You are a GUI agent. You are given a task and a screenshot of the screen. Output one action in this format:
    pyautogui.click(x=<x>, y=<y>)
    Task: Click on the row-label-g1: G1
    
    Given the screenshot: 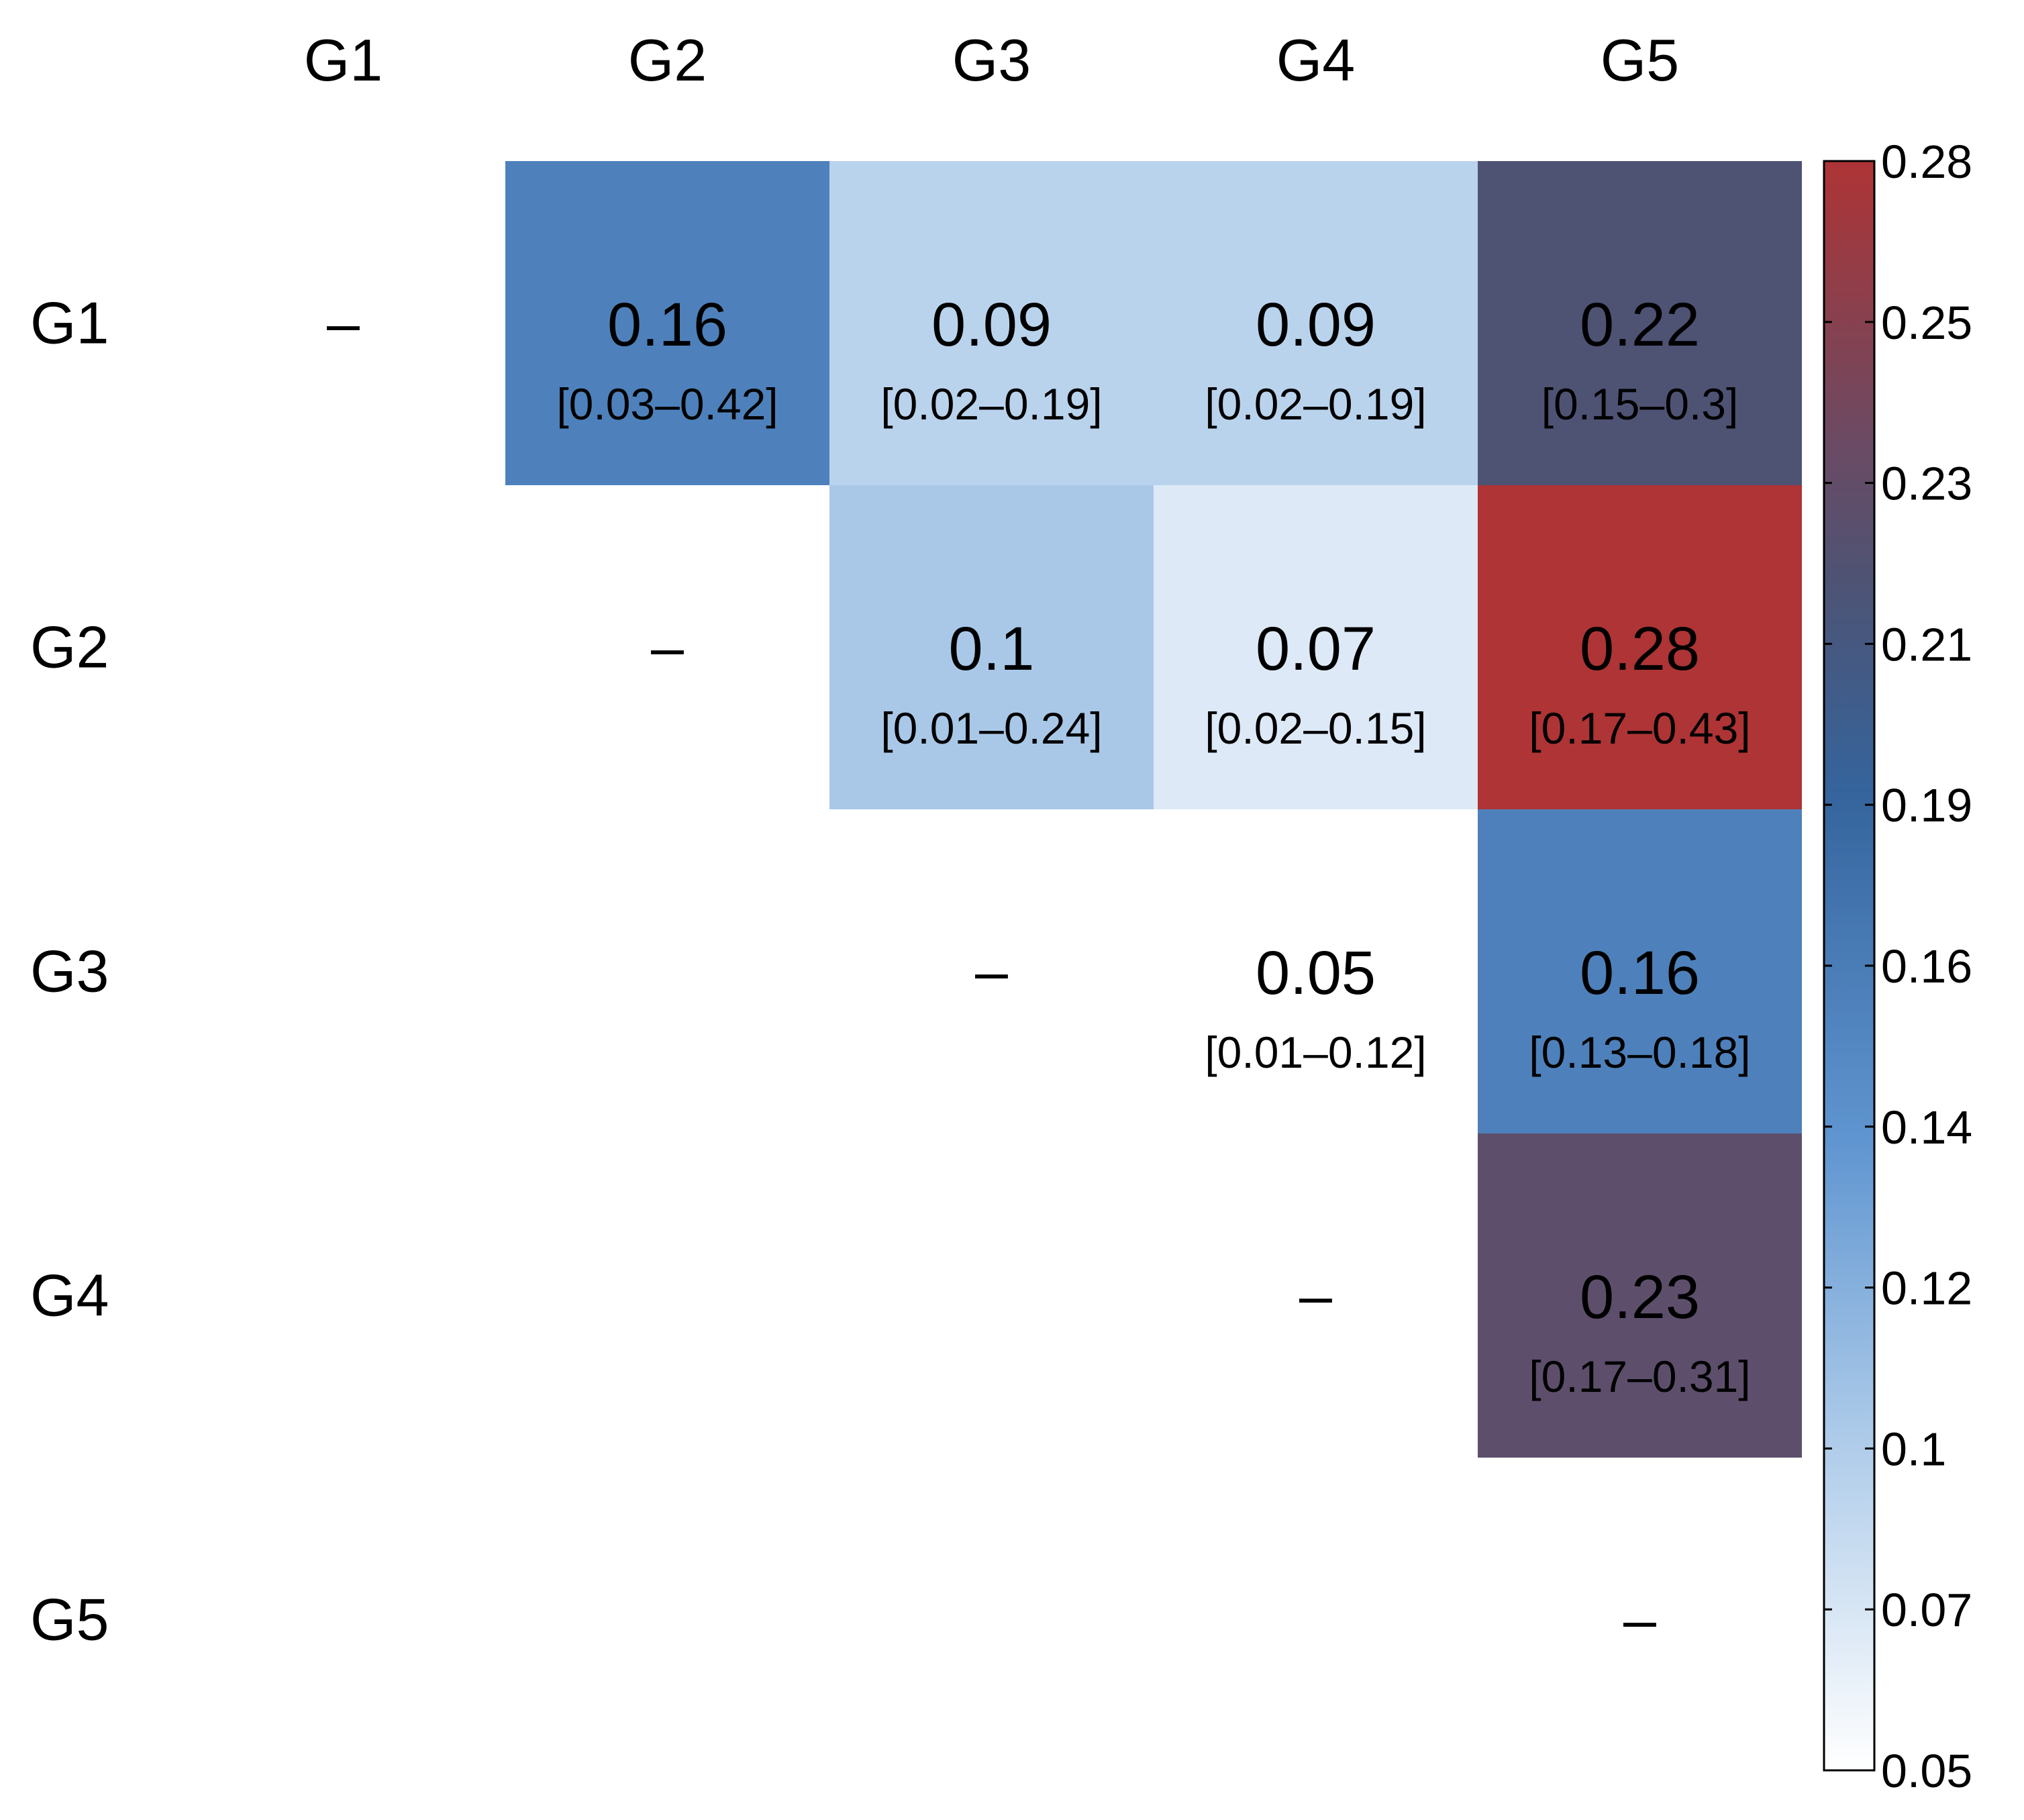 What is the action you would take?
    pyautogui.click(x=70, y=323)
    